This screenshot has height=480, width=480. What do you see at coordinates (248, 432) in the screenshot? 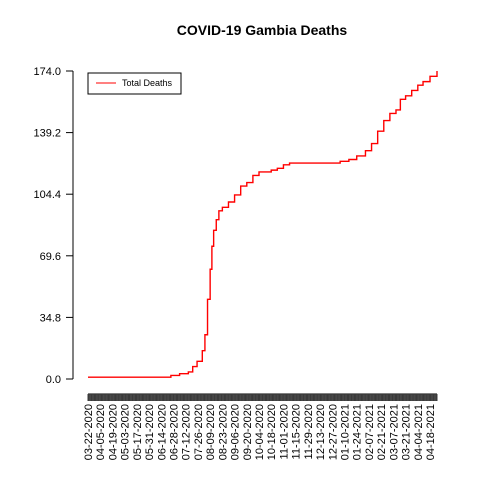
I see `x-tick-label: 09-20-2020` at bounding box center [248, 432].